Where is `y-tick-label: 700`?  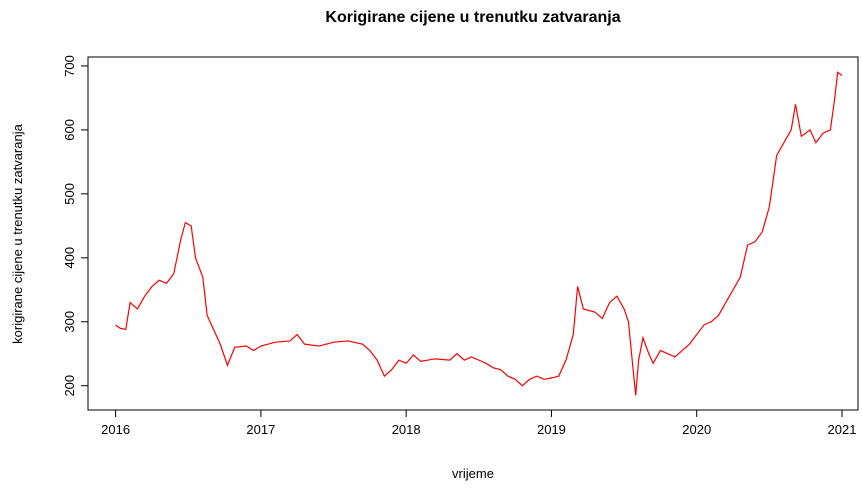 y-tick-label: 700 is located at coordinates (69, 66).